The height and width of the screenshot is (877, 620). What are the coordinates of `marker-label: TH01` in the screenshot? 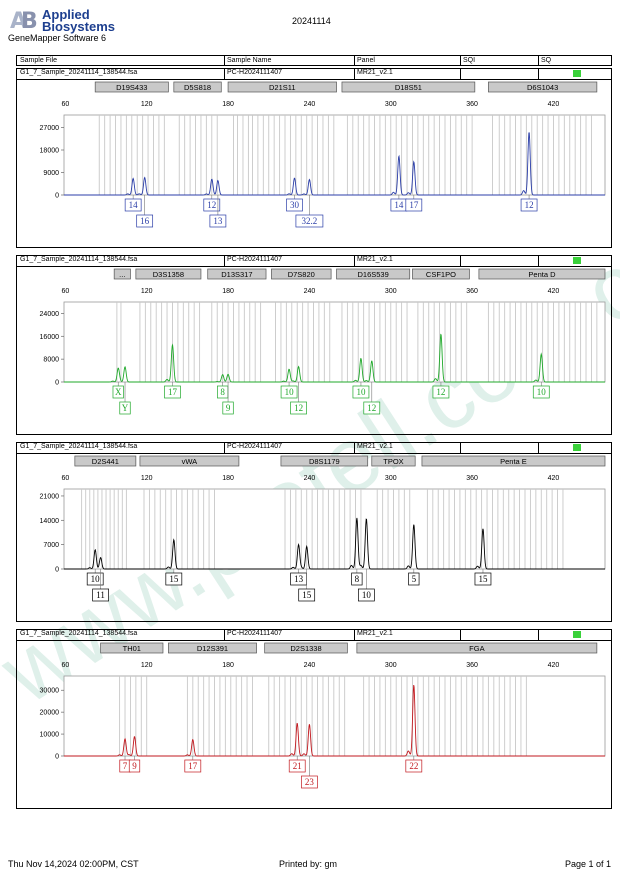 It's located at (132, 648).